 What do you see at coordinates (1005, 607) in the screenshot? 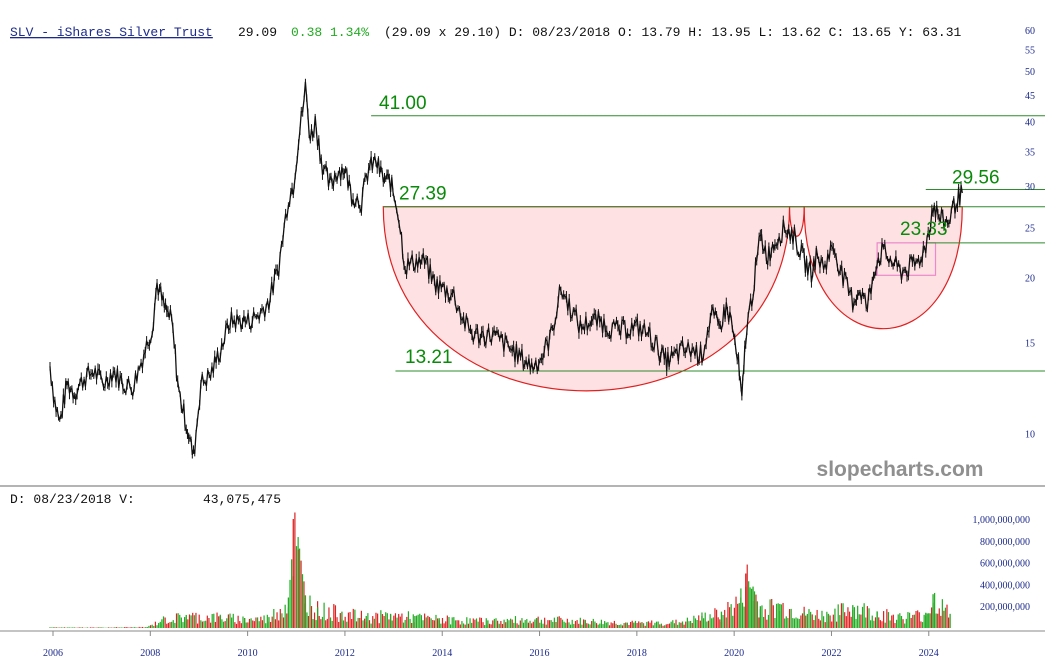
I see `volume-tick-label: 200,000,000` at bounding box center [1005, 607].